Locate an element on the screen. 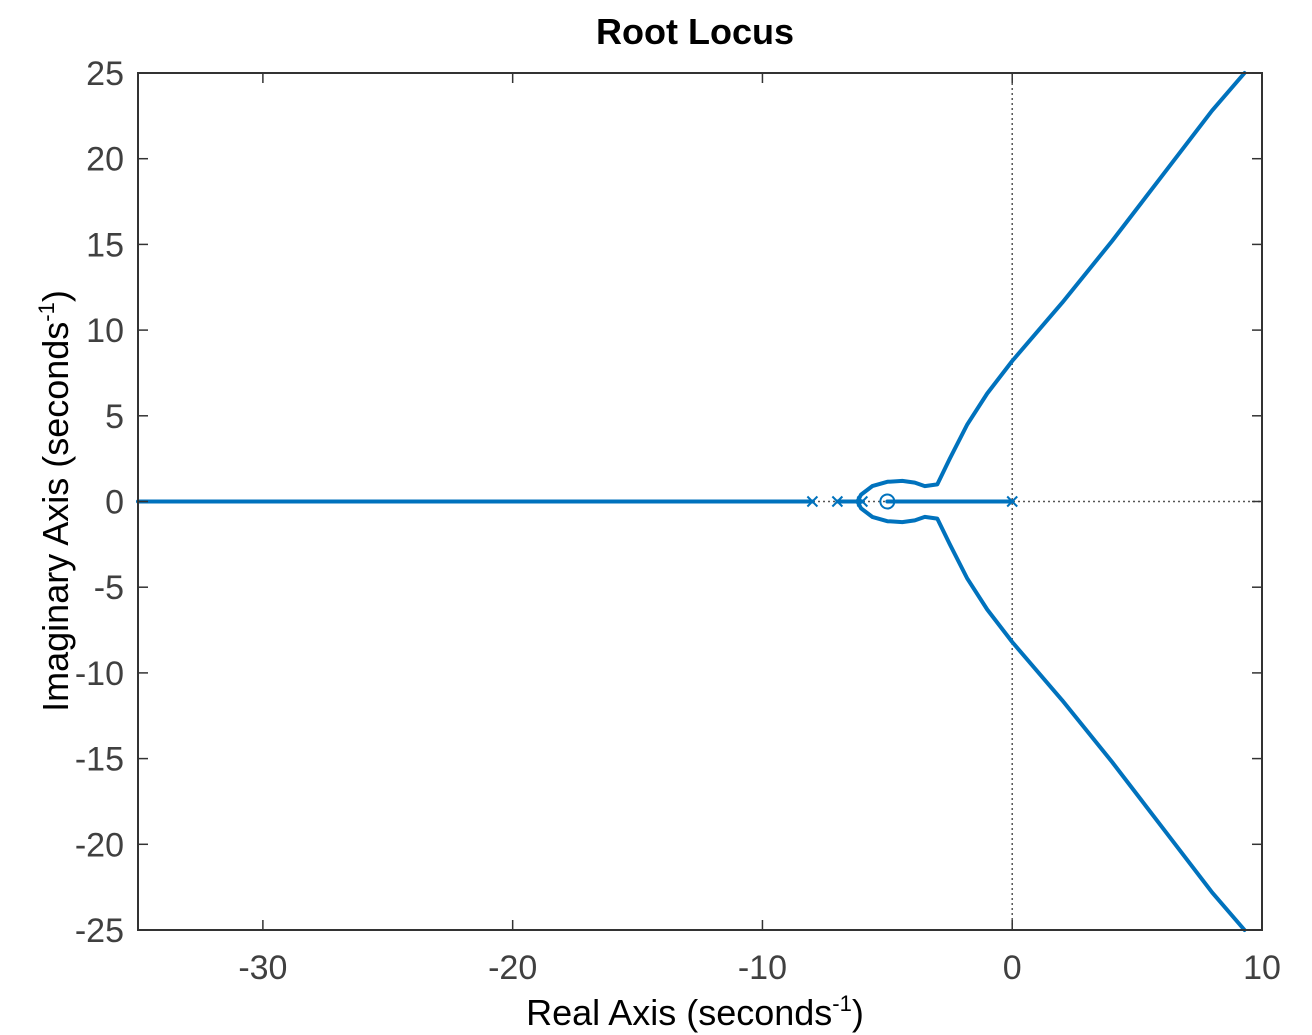 Image resolution: width=1312 pixels, height=1035 pixels. y-tick-label: -20 is located at coordinates (99, 845).